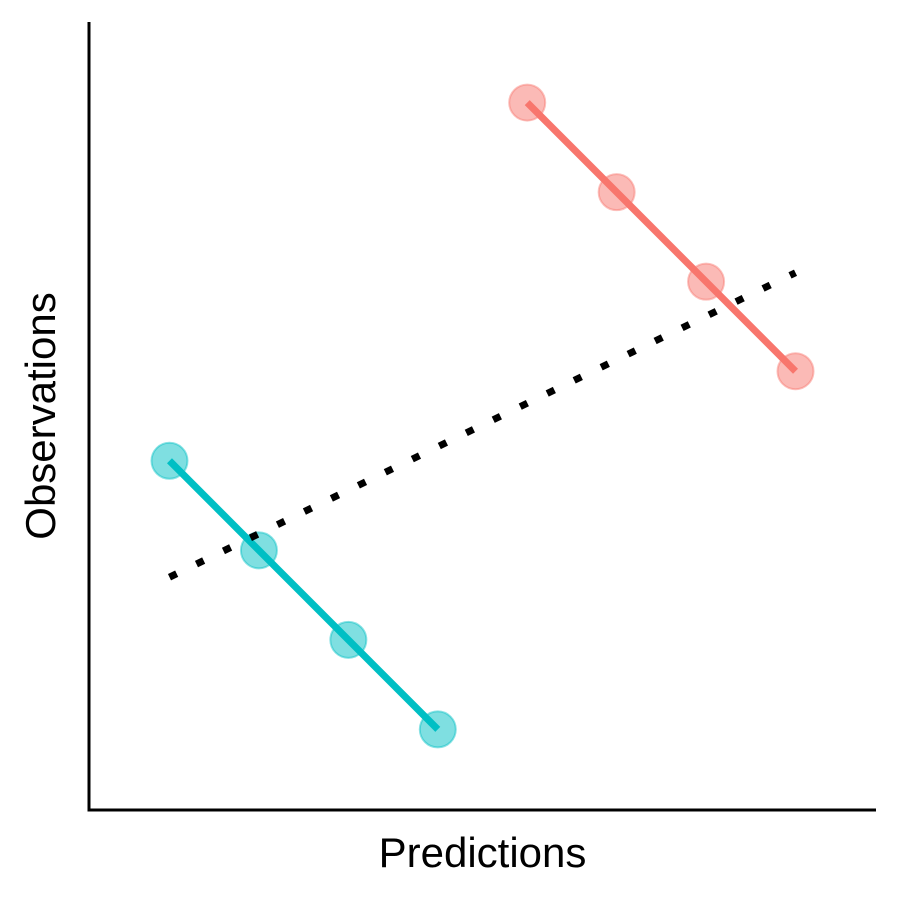 This screenshot has height=900, width=900. I want to click on x-axis-title: Predictions, so click(483, 852).